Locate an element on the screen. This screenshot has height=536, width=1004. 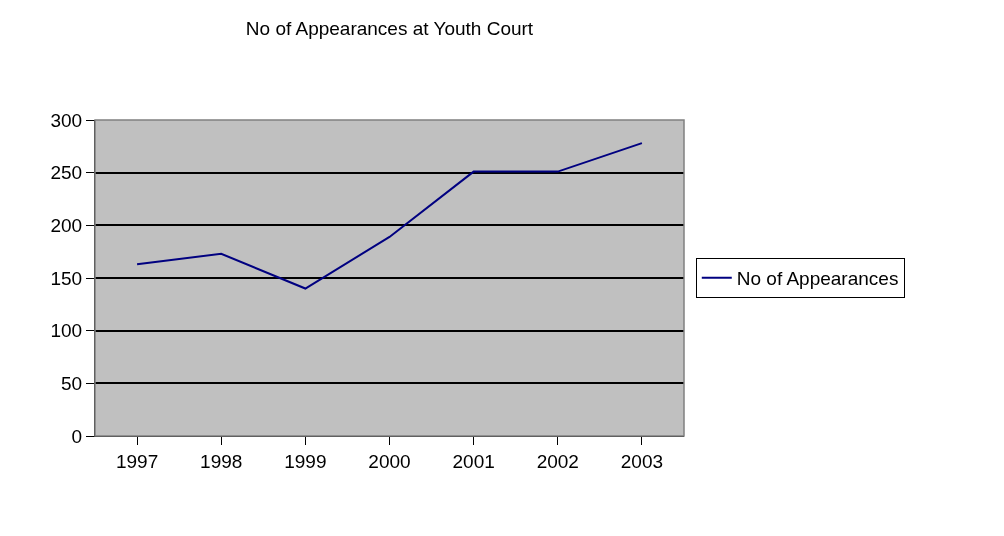
y-tick-label: 50 is located at coordinates (72, 383).